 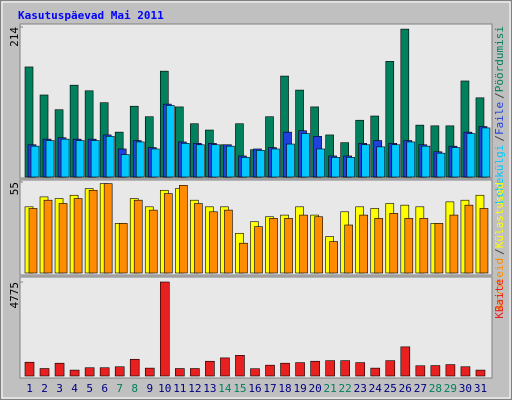 I want to click on x-tick-label: 17, so click(x=269, y=388).